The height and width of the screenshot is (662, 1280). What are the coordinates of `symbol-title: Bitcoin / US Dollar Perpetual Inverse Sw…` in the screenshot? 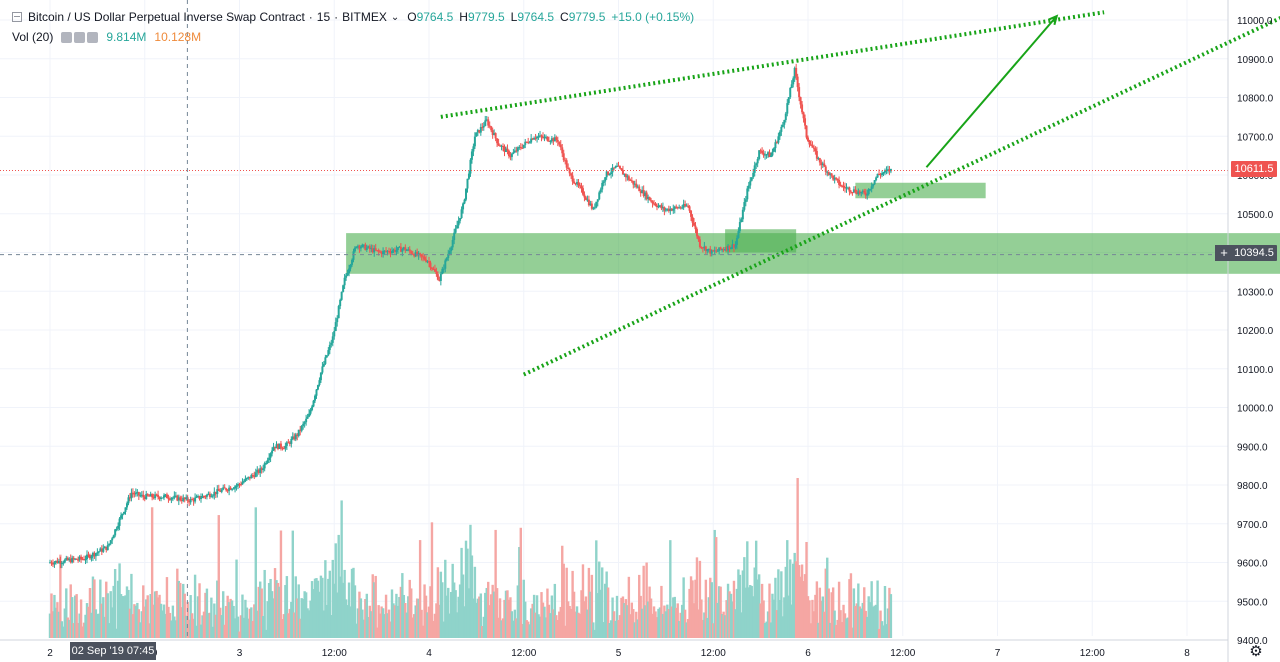 It's located at (166, 17).